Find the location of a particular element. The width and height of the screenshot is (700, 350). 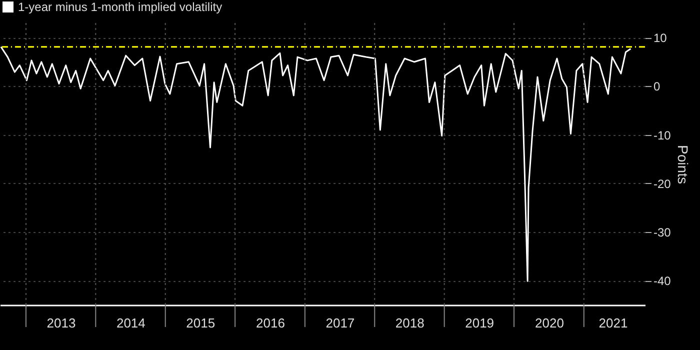

x-tick-label: 2015 is located at coordinates (201, 323).